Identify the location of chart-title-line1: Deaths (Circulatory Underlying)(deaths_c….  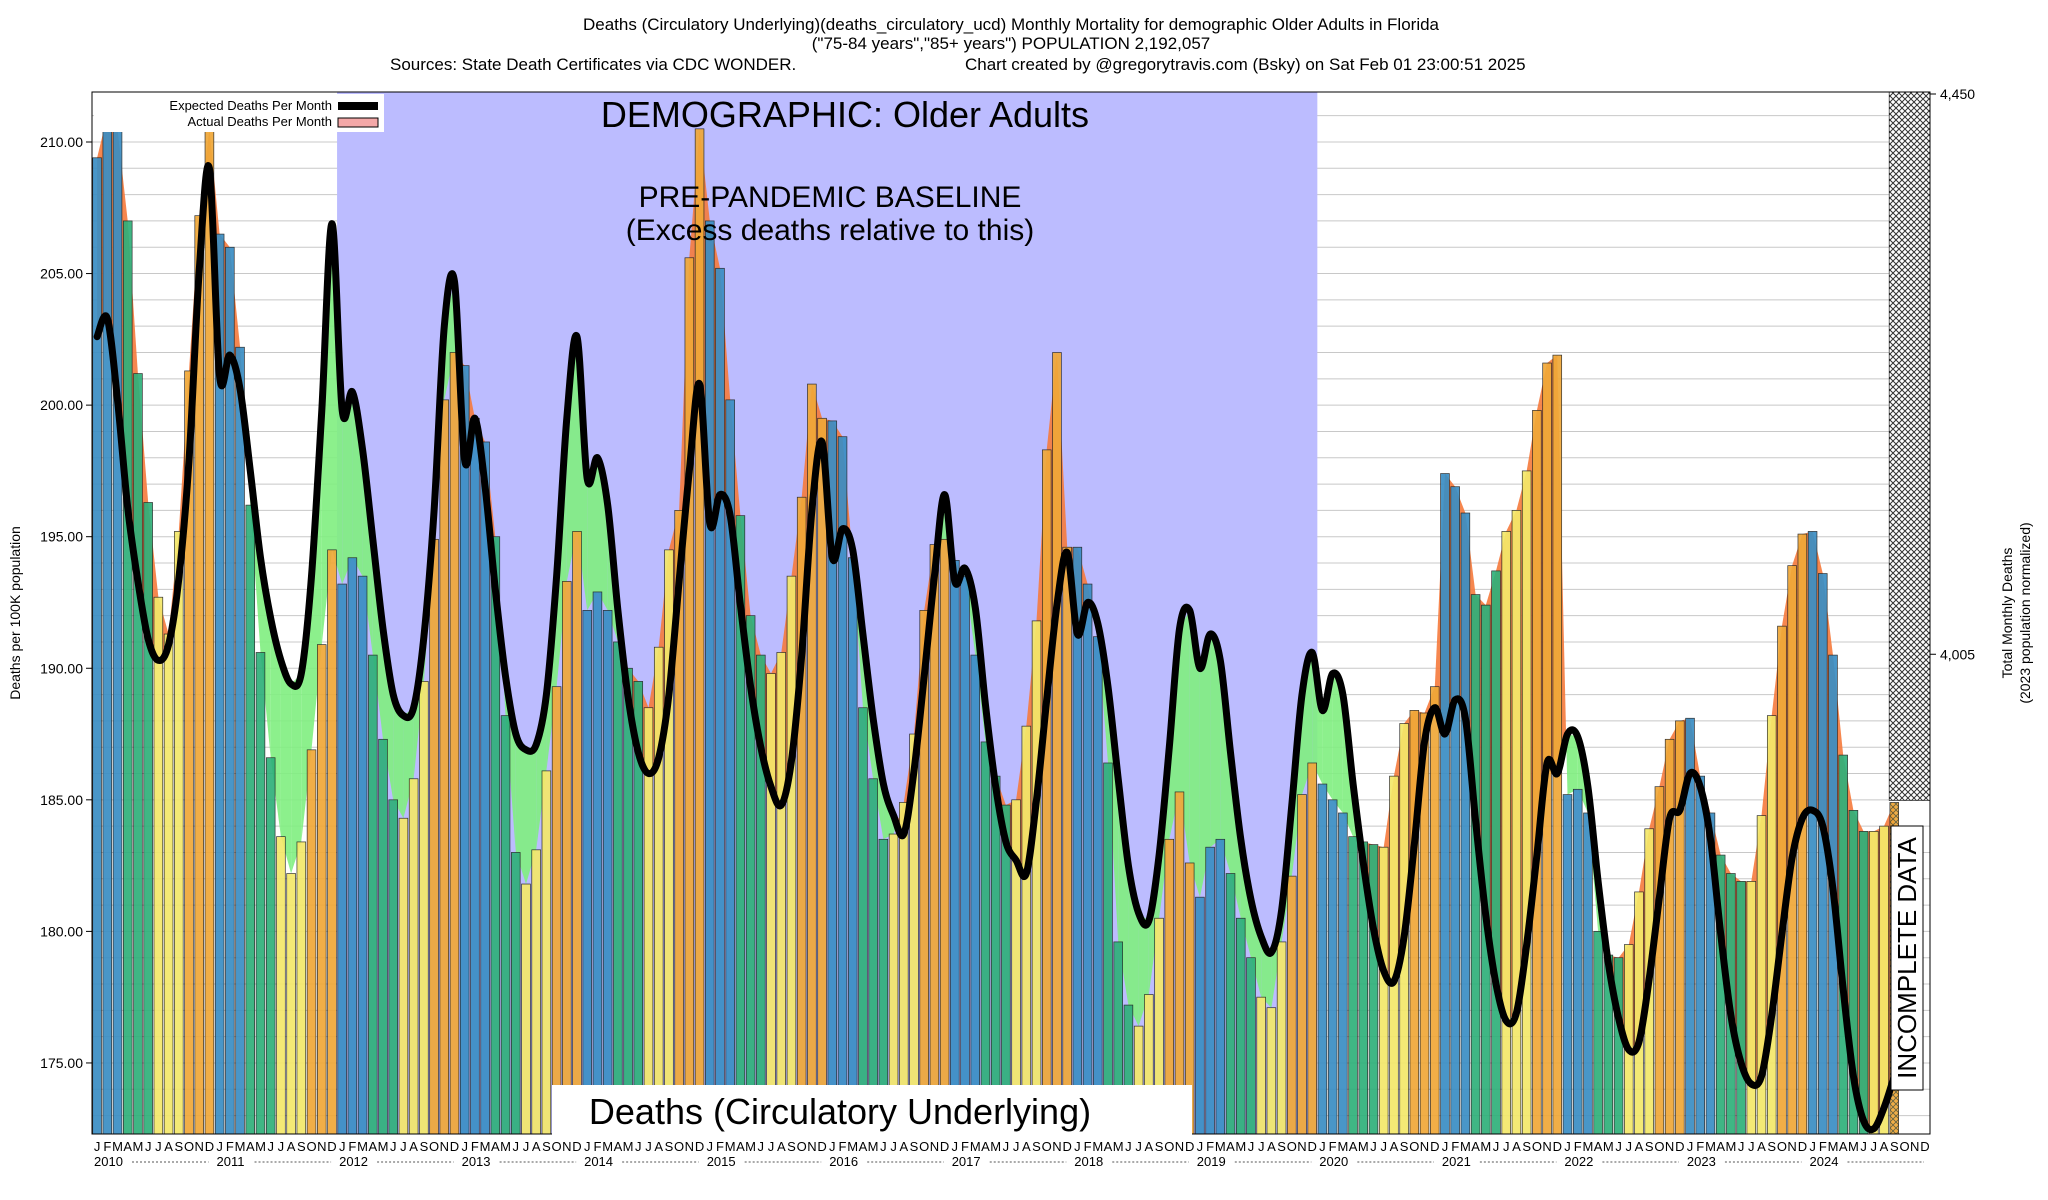
(1011, 24).